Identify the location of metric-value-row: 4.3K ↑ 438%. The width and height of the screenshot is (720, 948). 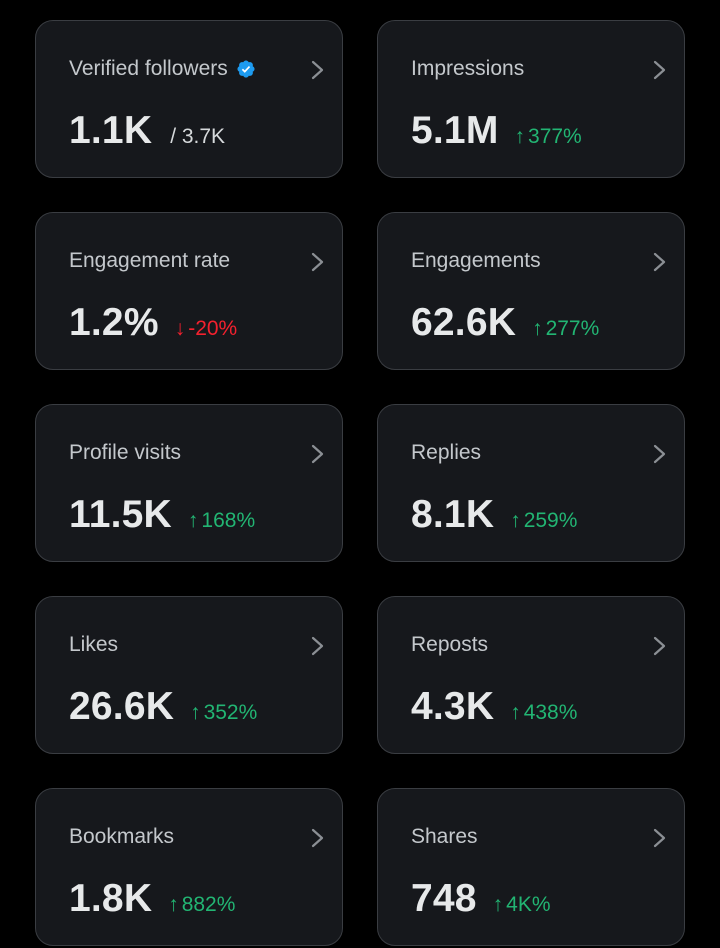
(494, 707).